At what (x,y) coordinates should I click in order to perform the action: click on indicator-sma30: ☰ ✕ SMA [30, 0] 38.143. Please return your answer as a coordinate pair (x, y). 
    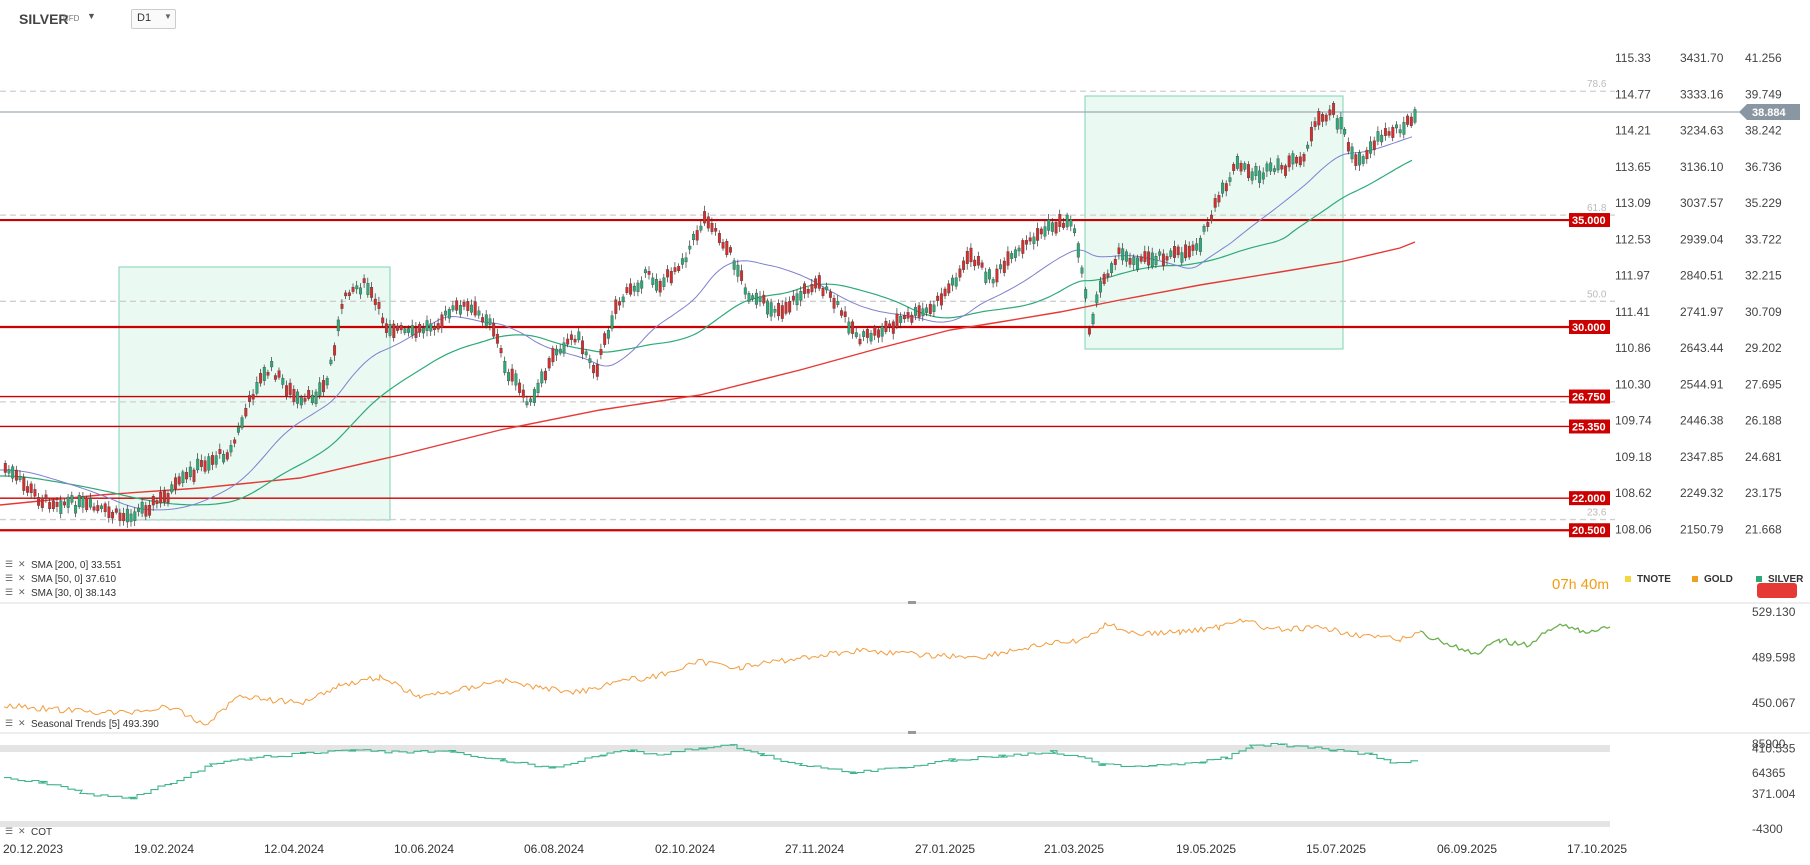
    Looking at the image, I should click on (60, 593).